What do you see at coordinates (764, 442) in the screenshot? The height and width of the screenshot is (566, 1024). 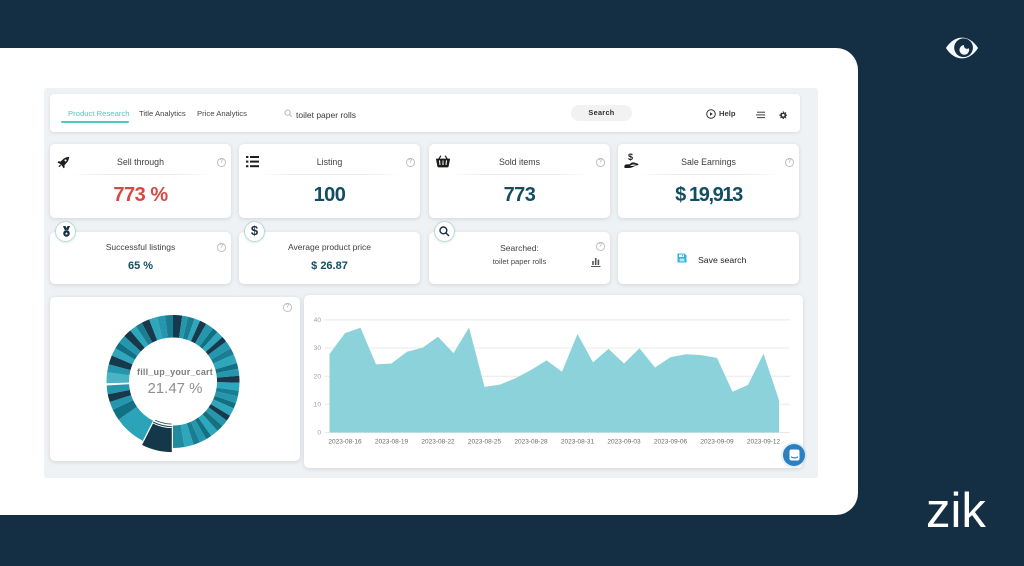 I see `svg-text: 2023-09-12` at bounding box center [764, 442].